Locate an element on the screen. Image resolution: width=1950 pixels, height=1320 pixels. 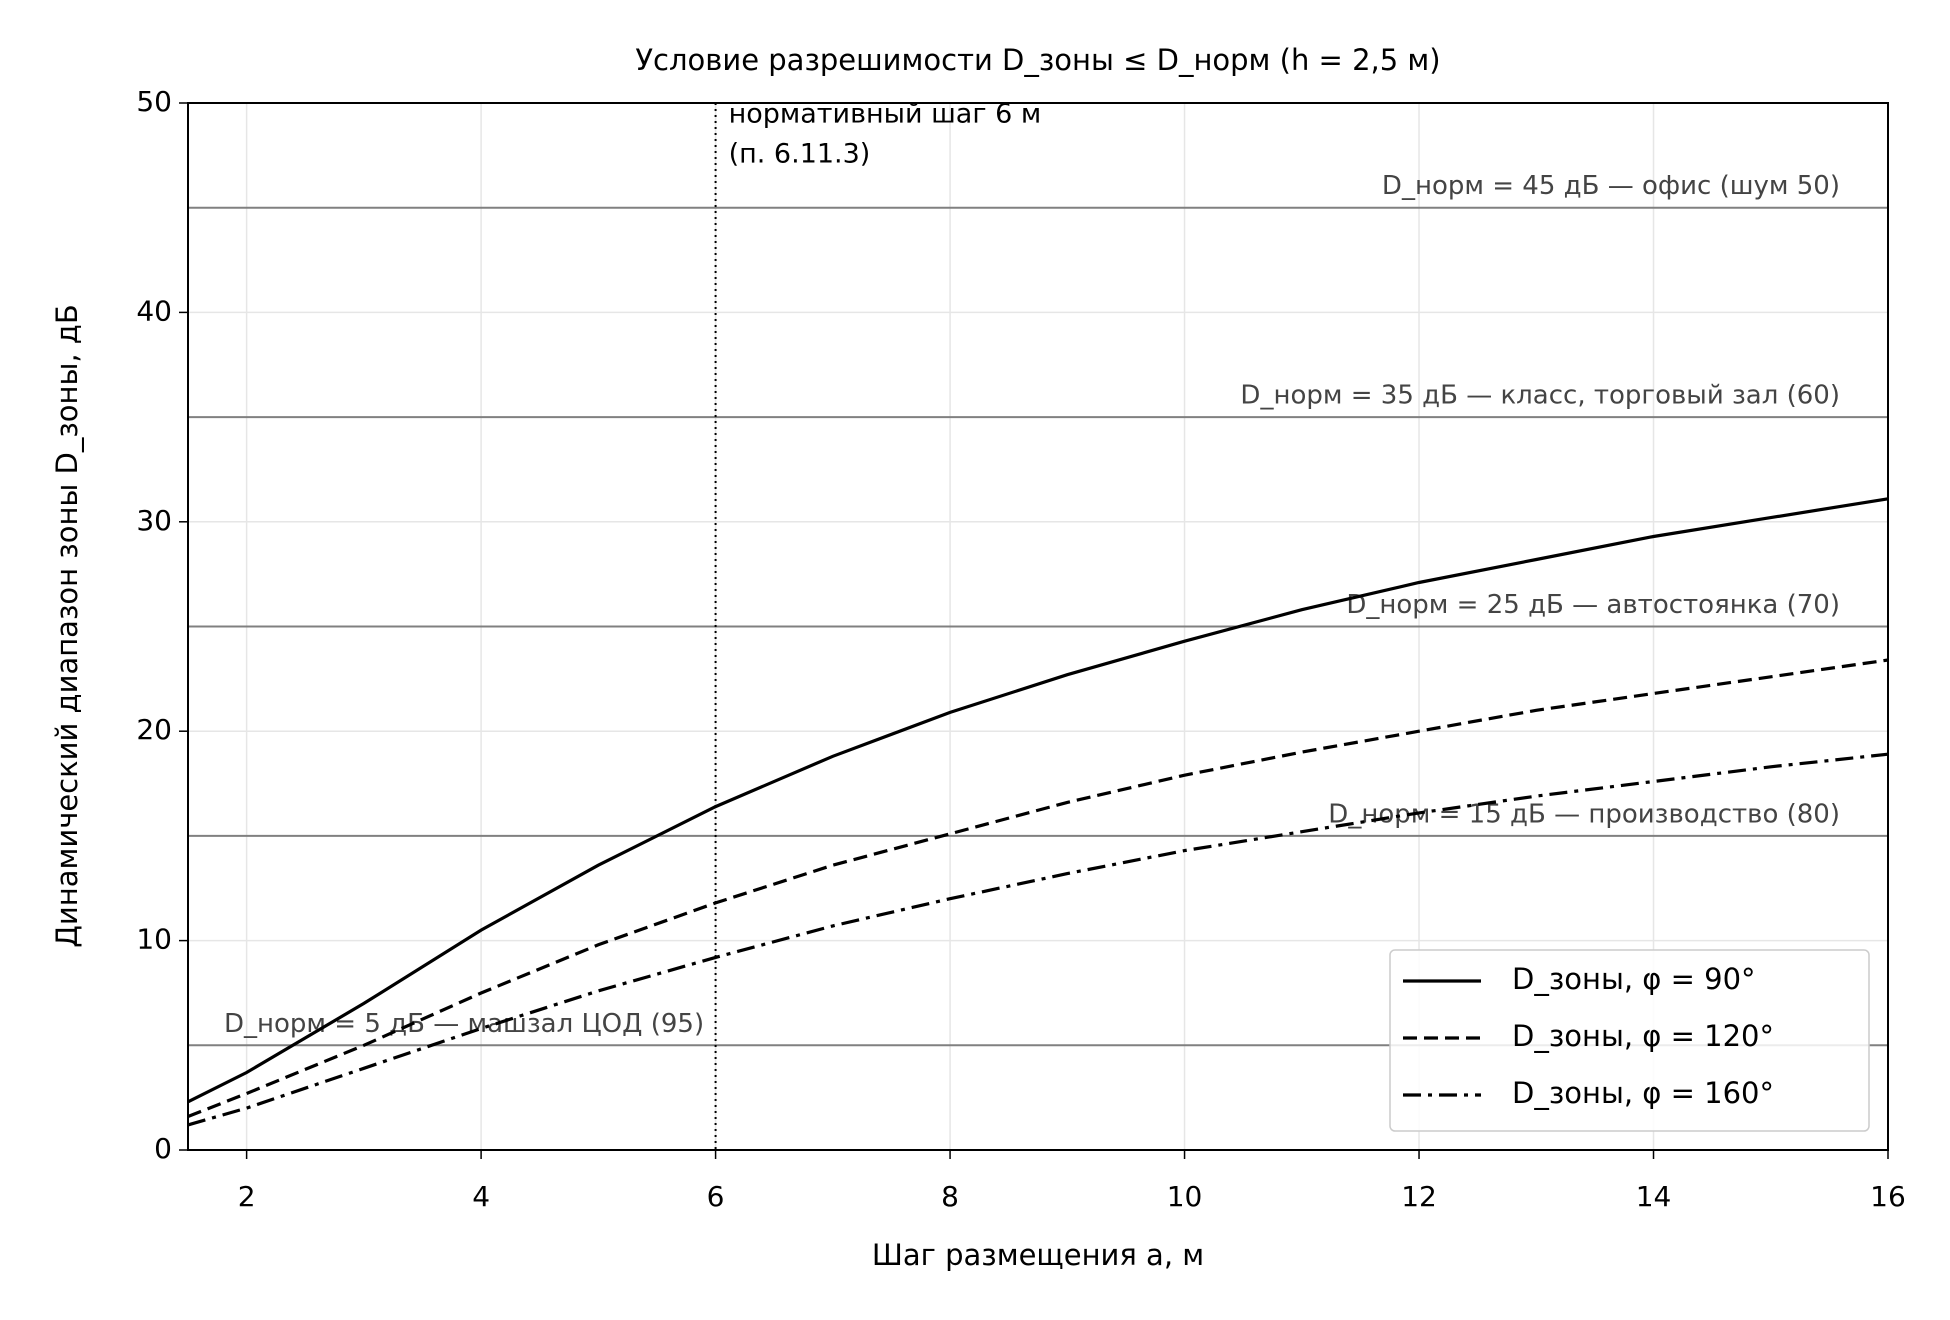
x-tick-label: 4 is located at coordinates (481, 1196).